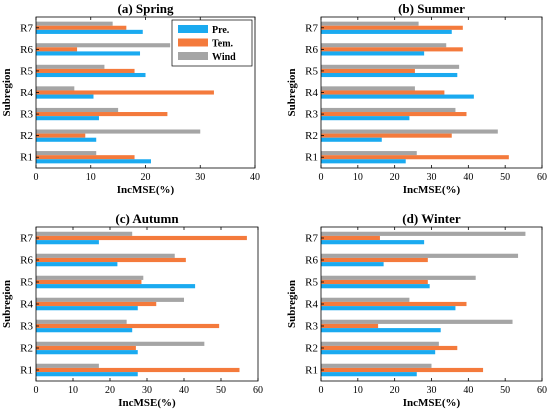 This screenshot has width=550, height=416. Describe the element at coordinates (118, 131) in the screenshot. I see `bar-wind-r2` at that location.